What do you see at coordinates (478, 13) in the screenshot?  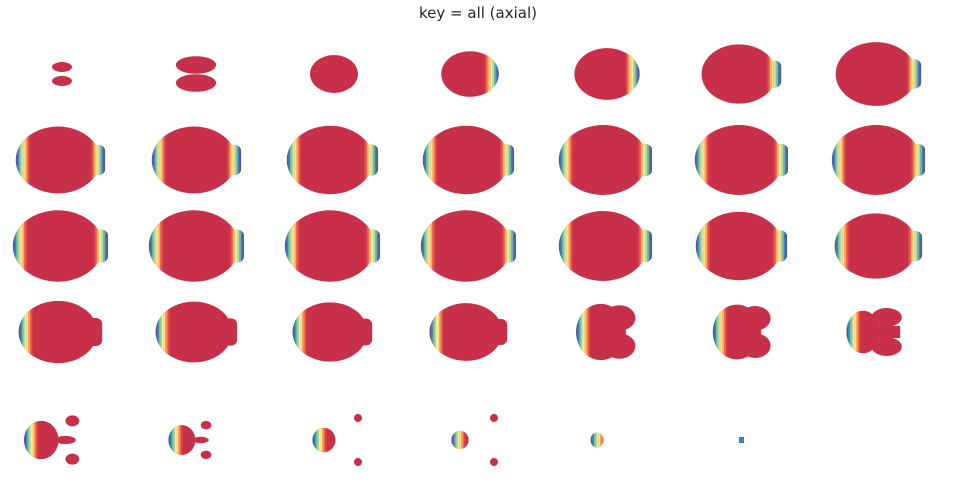 I see `figure-title: key = all (axial)` at bounding box center [478, 13].